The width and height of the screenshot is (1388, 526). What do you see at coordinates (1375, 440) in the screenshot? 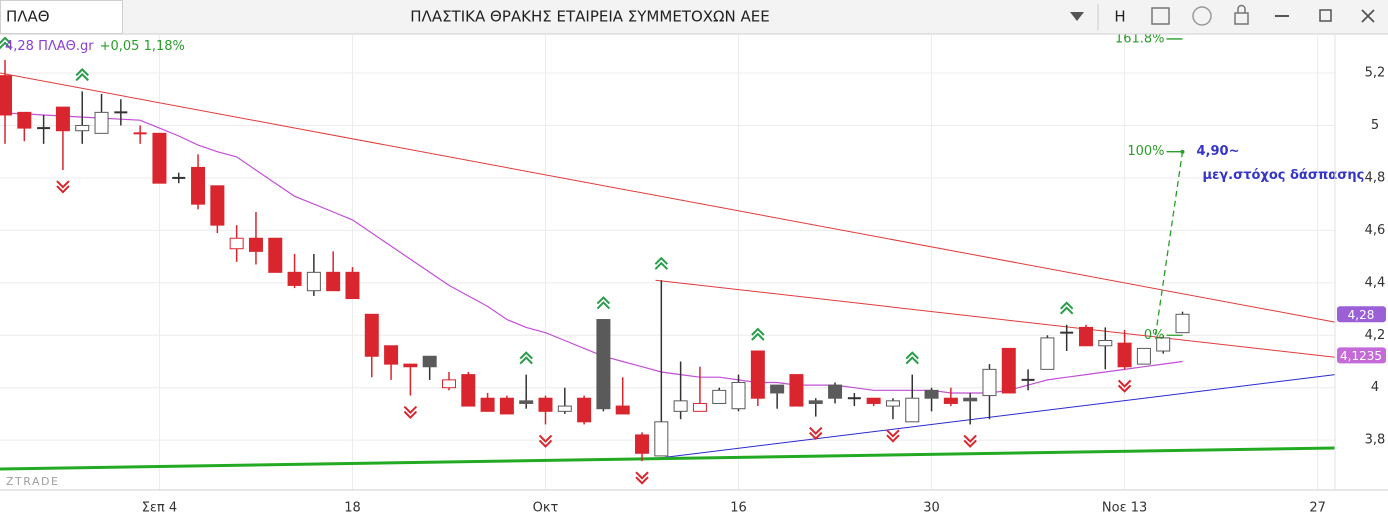
I see `y-tick-label: 3,8` at bounding box center [1375, 440].